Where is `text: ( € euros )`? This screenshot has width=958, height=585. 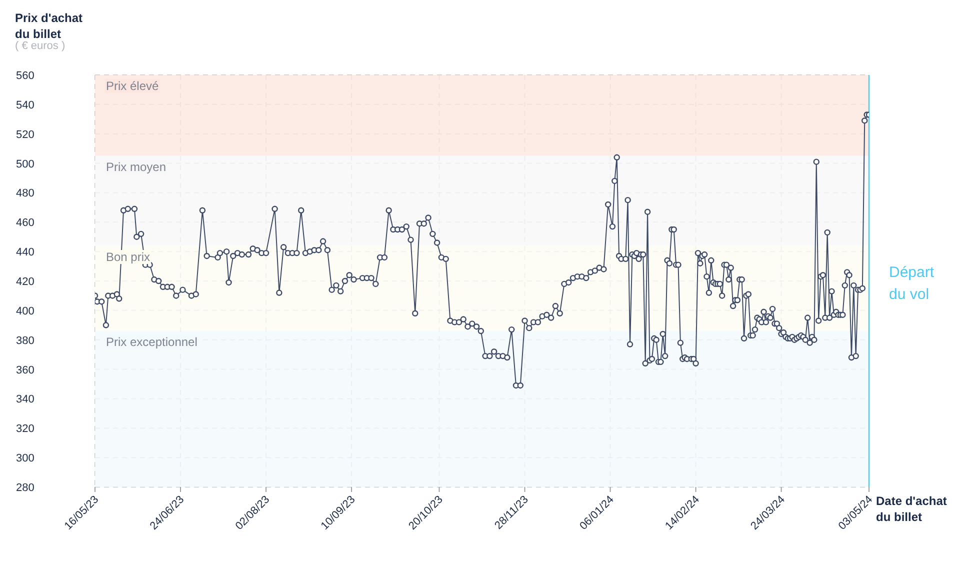
text: ( € euros ) is located at coordinates (40, 46).